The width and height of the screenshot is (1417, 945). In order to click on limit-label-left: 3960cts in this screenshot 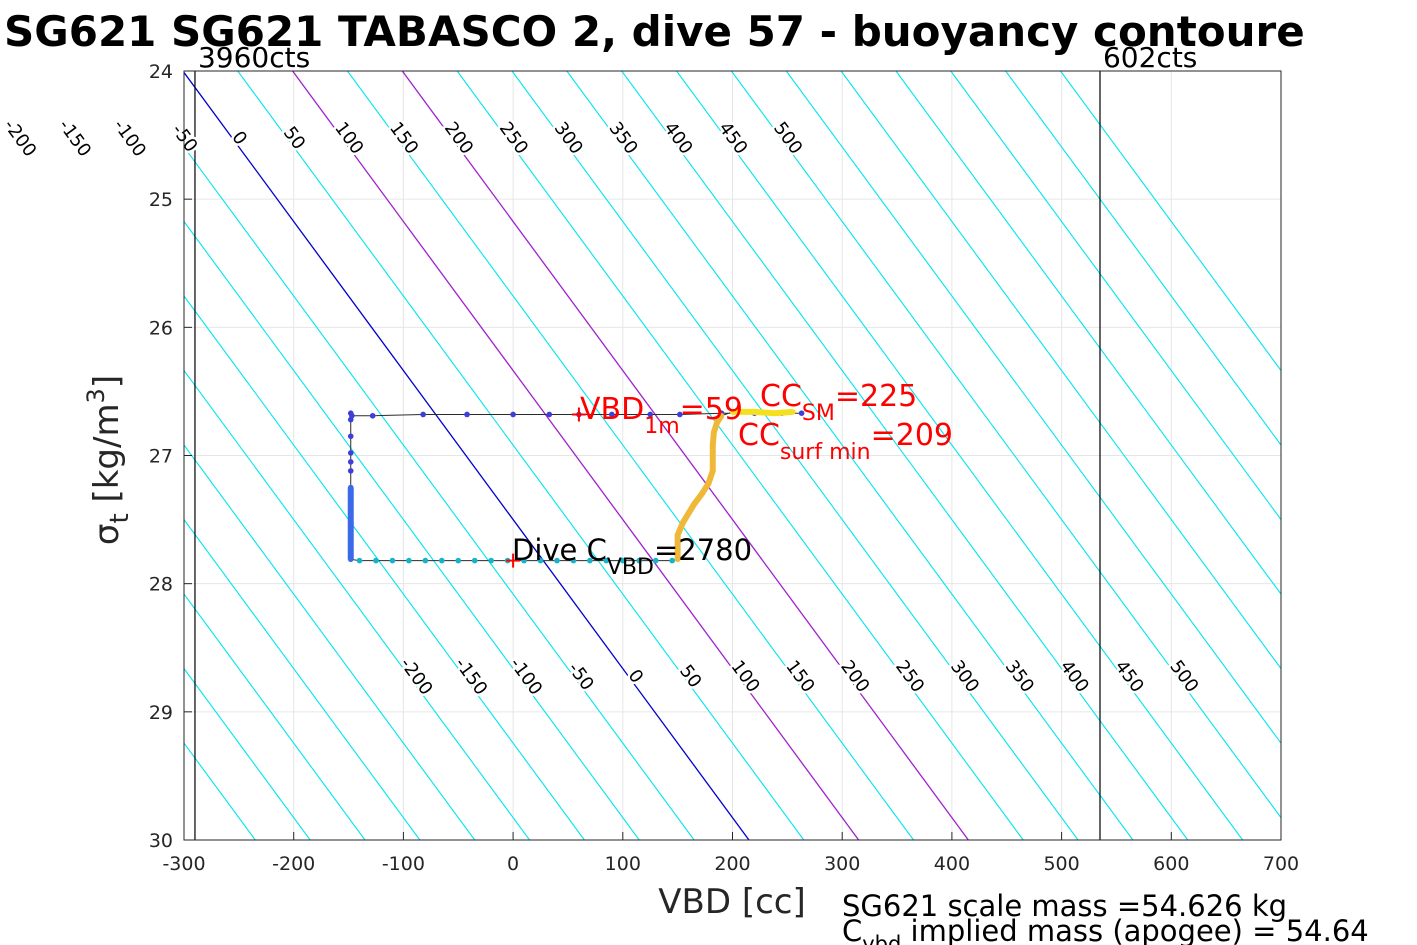, I will do `click(254, 57)`.